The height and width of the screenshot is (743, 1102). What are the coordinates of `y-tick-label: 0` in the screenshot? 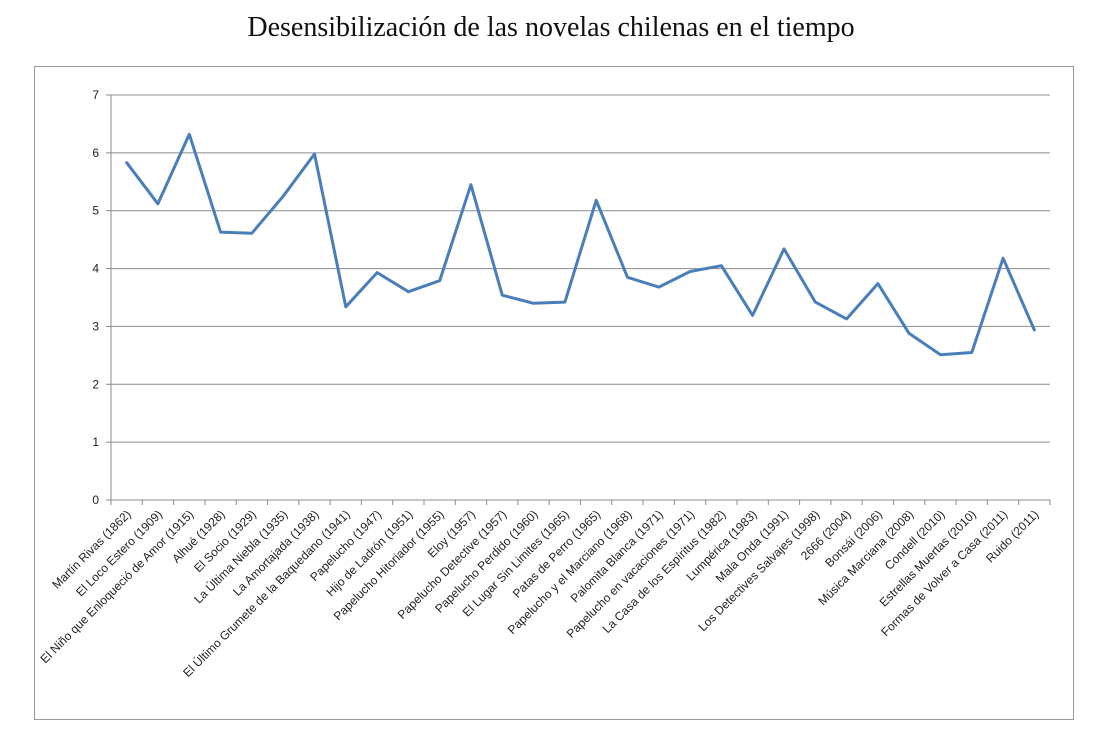 It's located at (95, 500).